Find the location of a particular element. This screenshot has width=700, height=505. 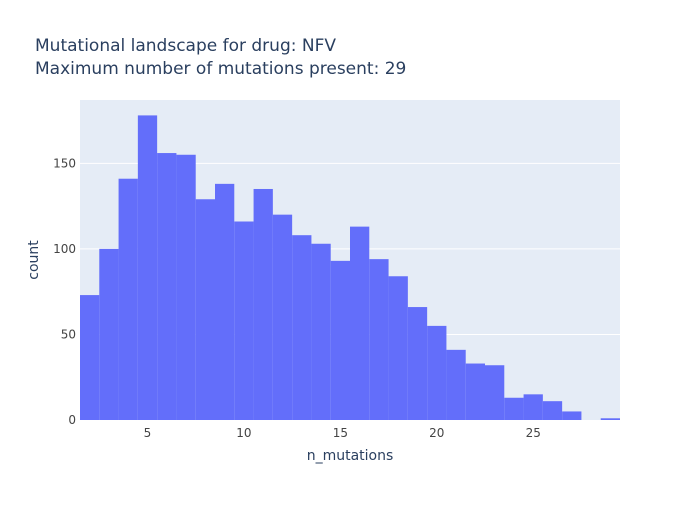

x-tick-label: 15 is located at coordinates (340, 433).